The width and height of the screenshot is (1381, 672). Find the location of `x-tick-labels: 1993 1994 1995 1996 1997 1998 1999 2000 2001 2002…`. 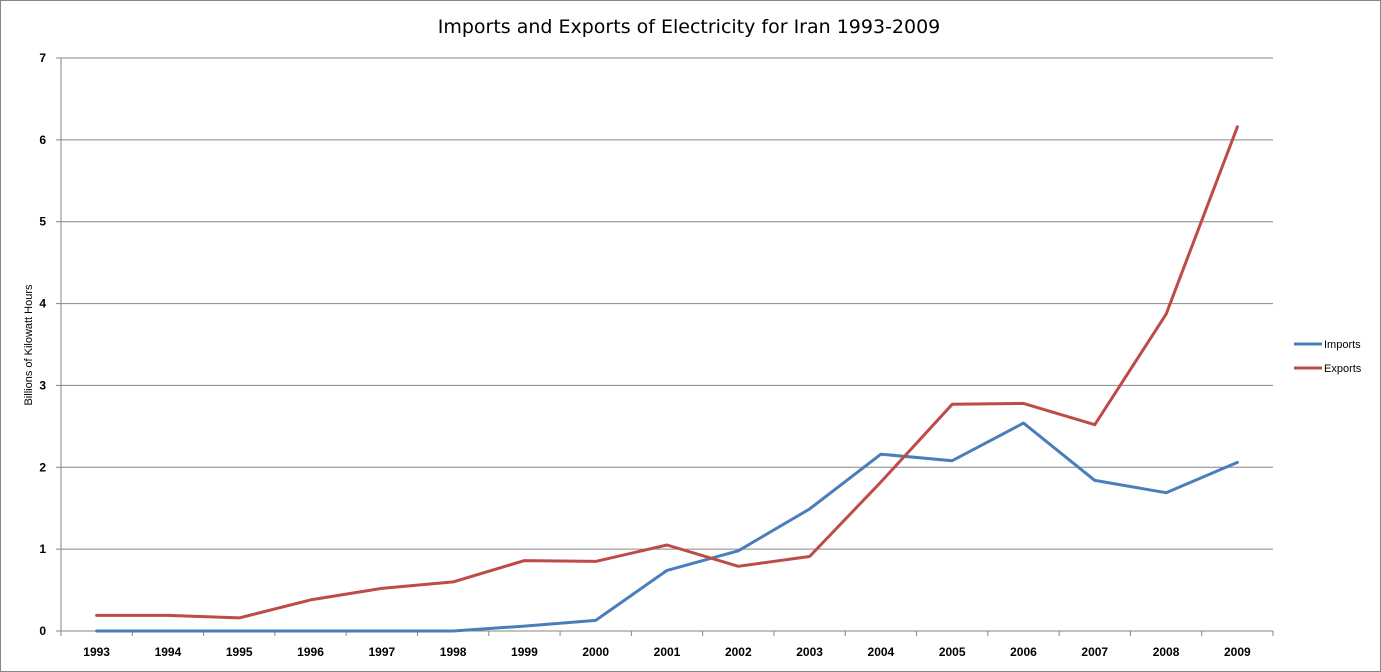

x-tick-labels: 1993 1994 1995 1996 1997 1998 1999 2000 2001 2002… is located at coordinates (667, 652).